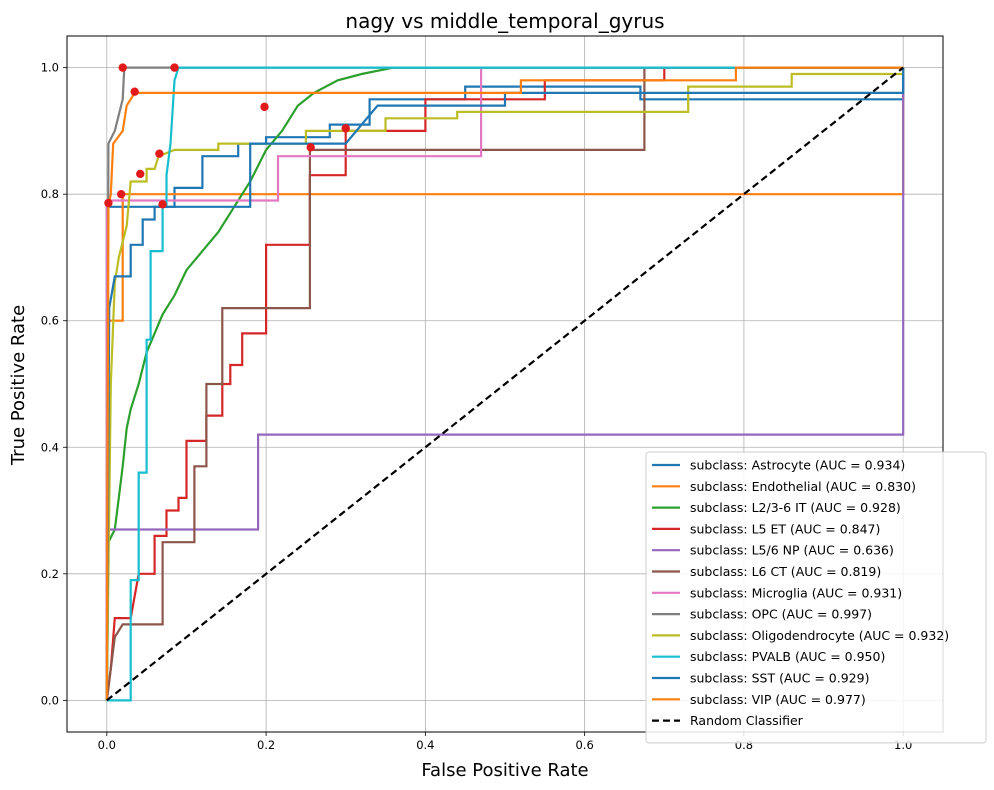 This screenshot has height=790, width=994. I want to click on x-axis-label: False Positive Rate, so click(504, 770).